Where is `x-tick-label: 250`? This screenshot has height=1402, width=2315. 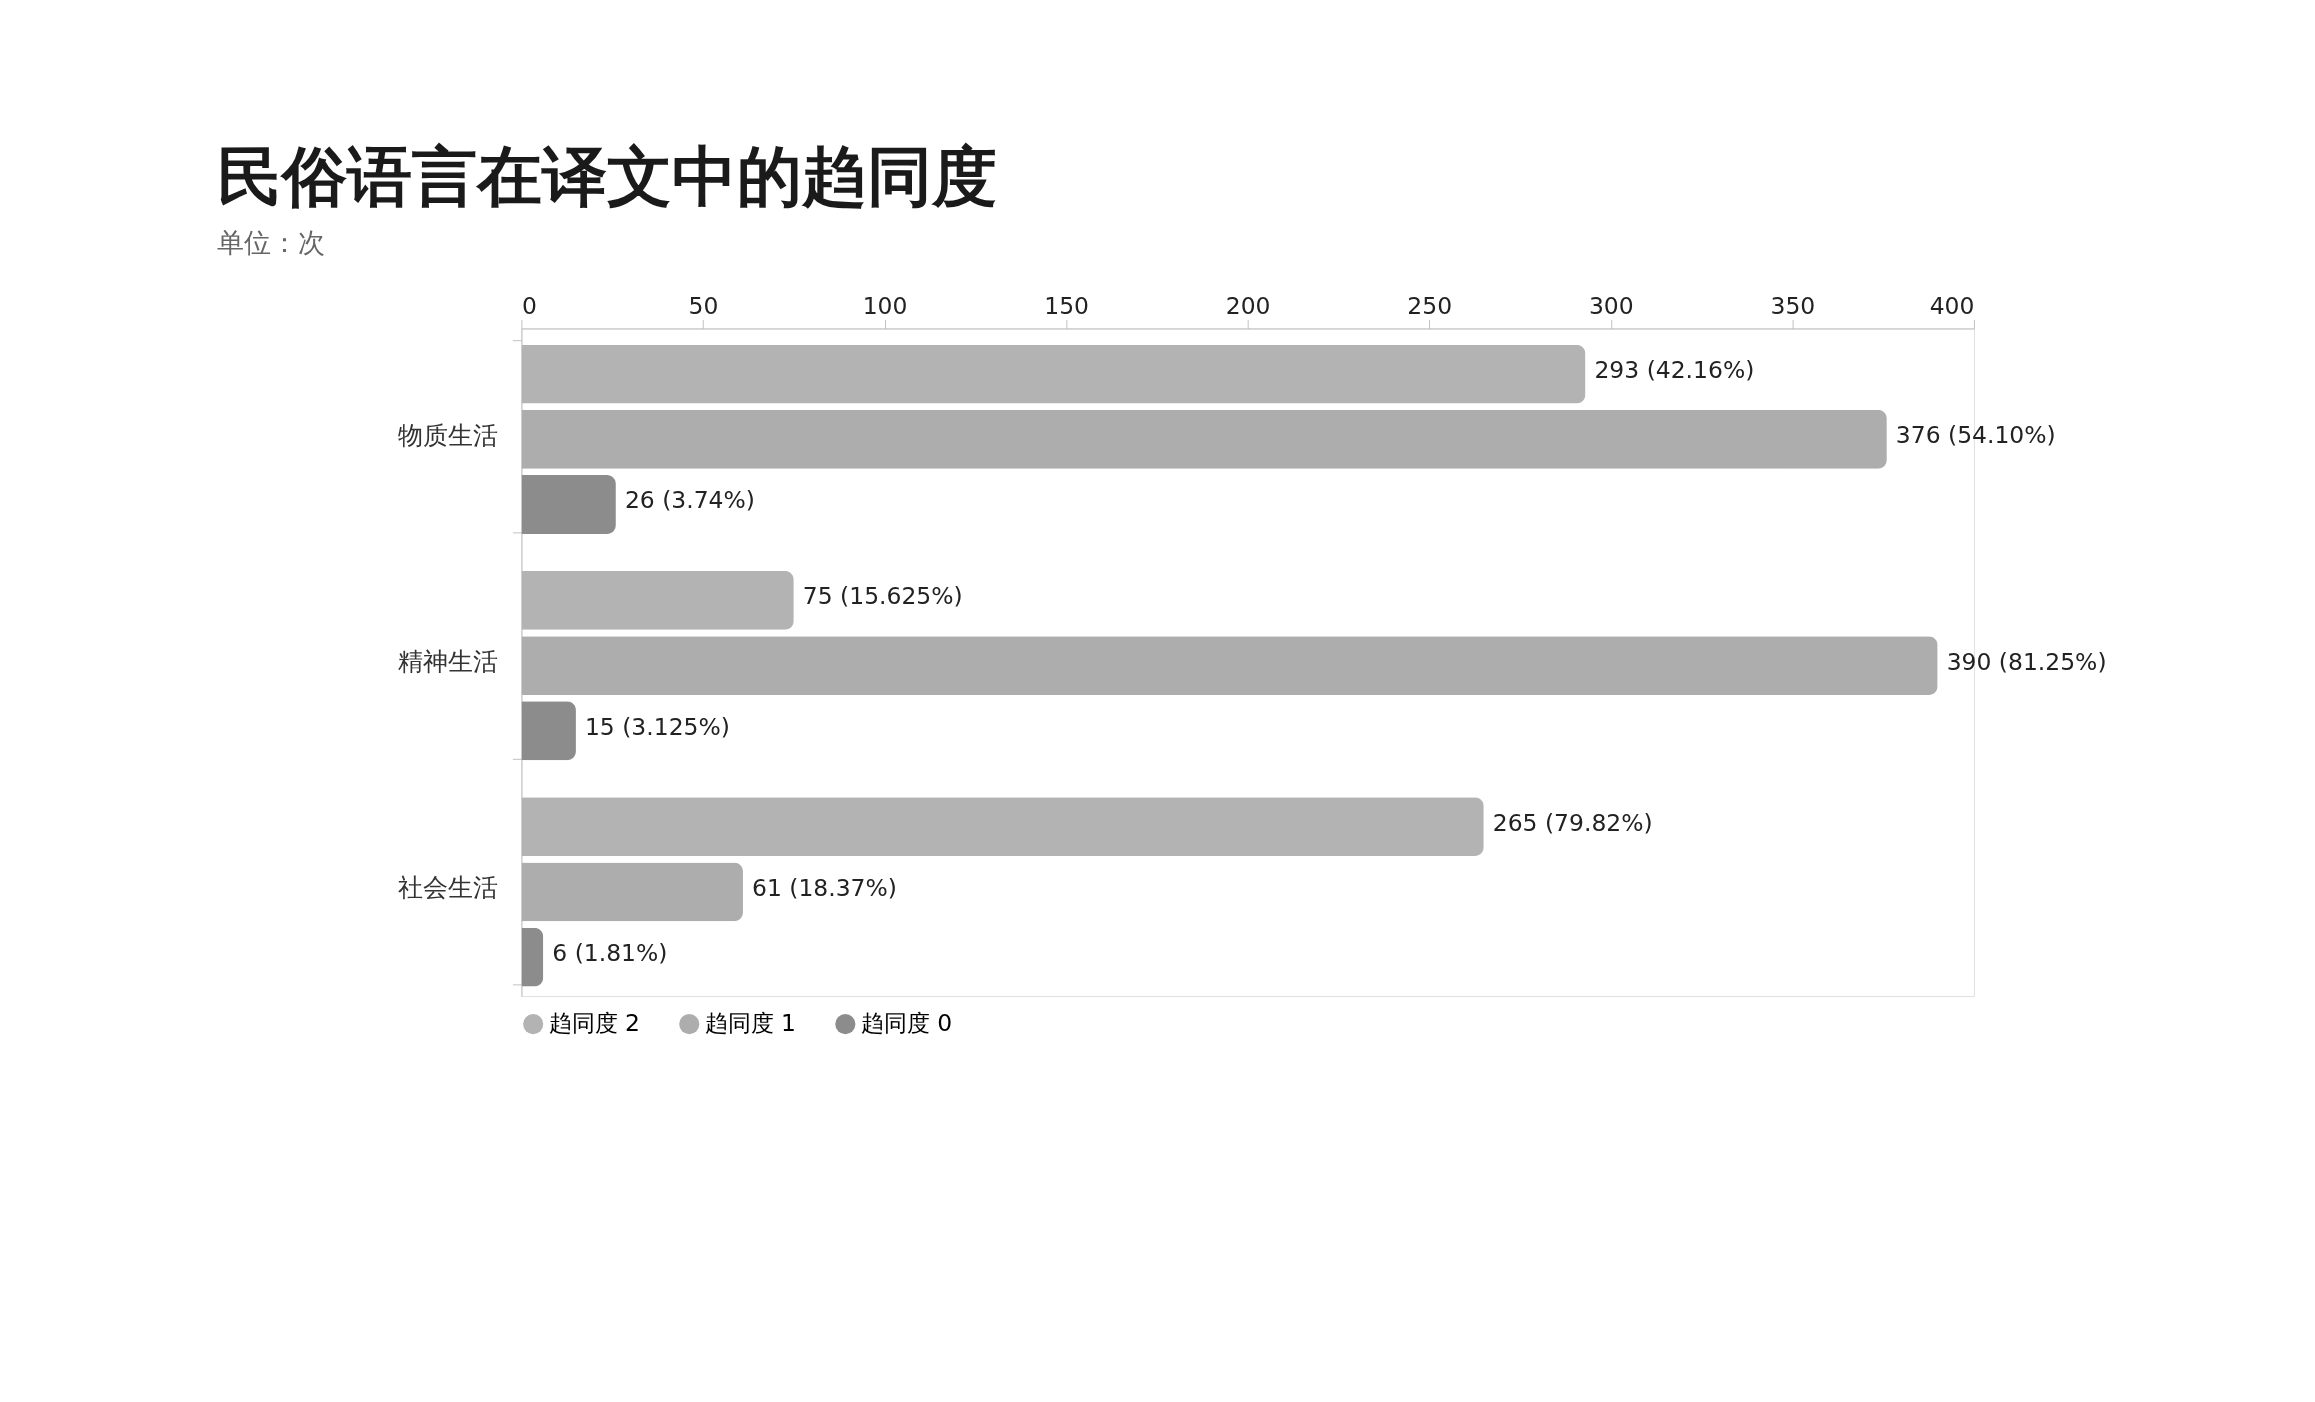 x-tick-label: 250 is located at coordinates (1430, 305).